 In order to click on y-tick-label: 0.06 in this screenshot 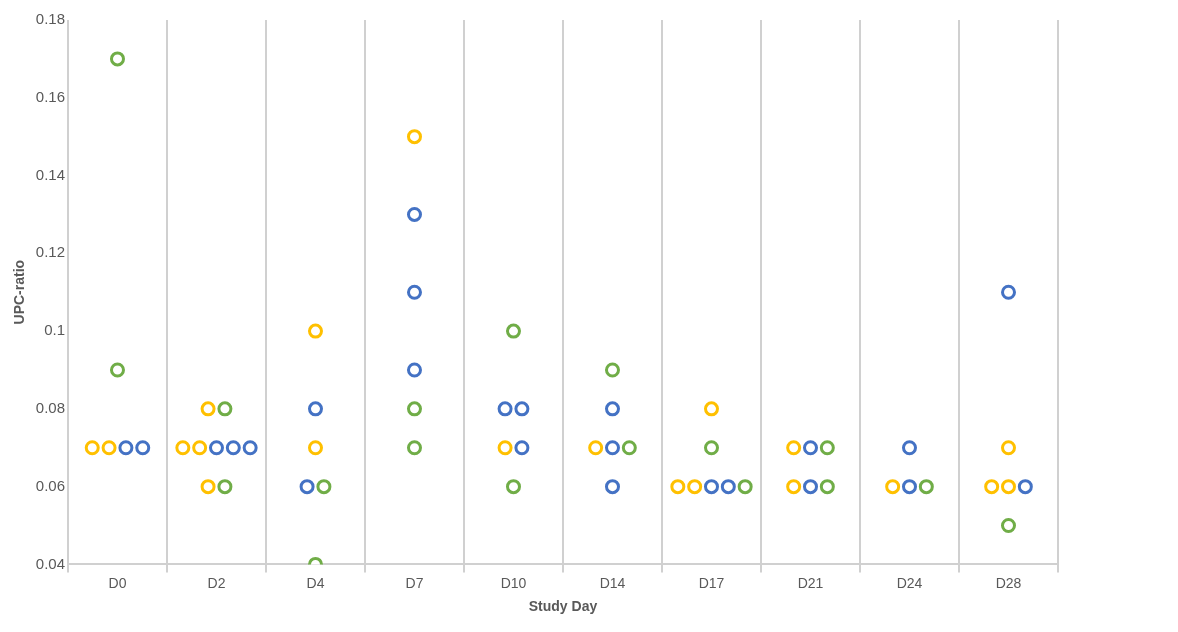, I will do `click(50, 485)`.